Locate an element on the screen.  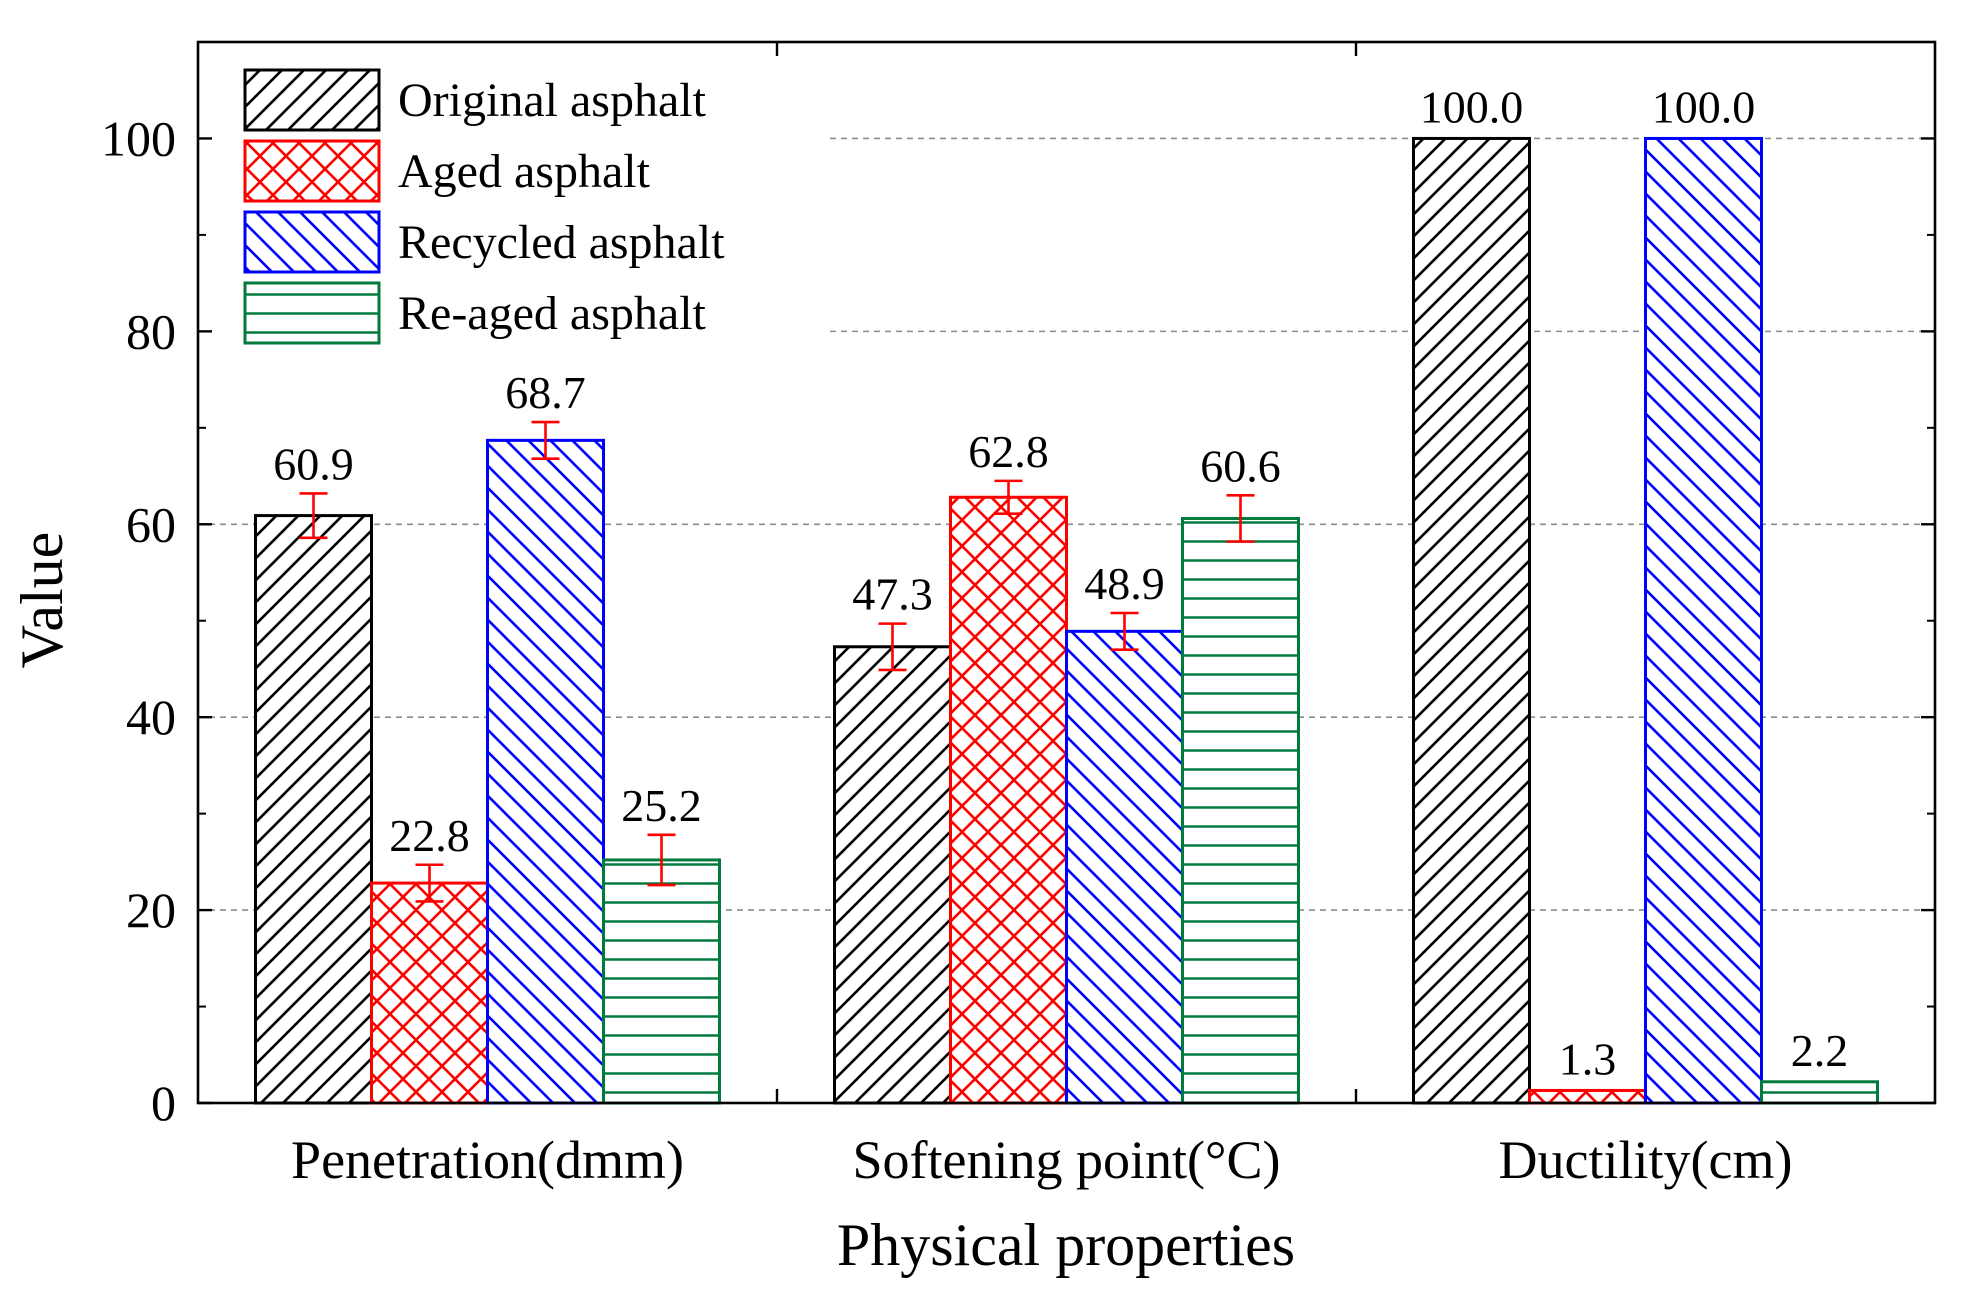
bar-recycled-asphalt-ductility-cm is located at coordinates (1703, 620).